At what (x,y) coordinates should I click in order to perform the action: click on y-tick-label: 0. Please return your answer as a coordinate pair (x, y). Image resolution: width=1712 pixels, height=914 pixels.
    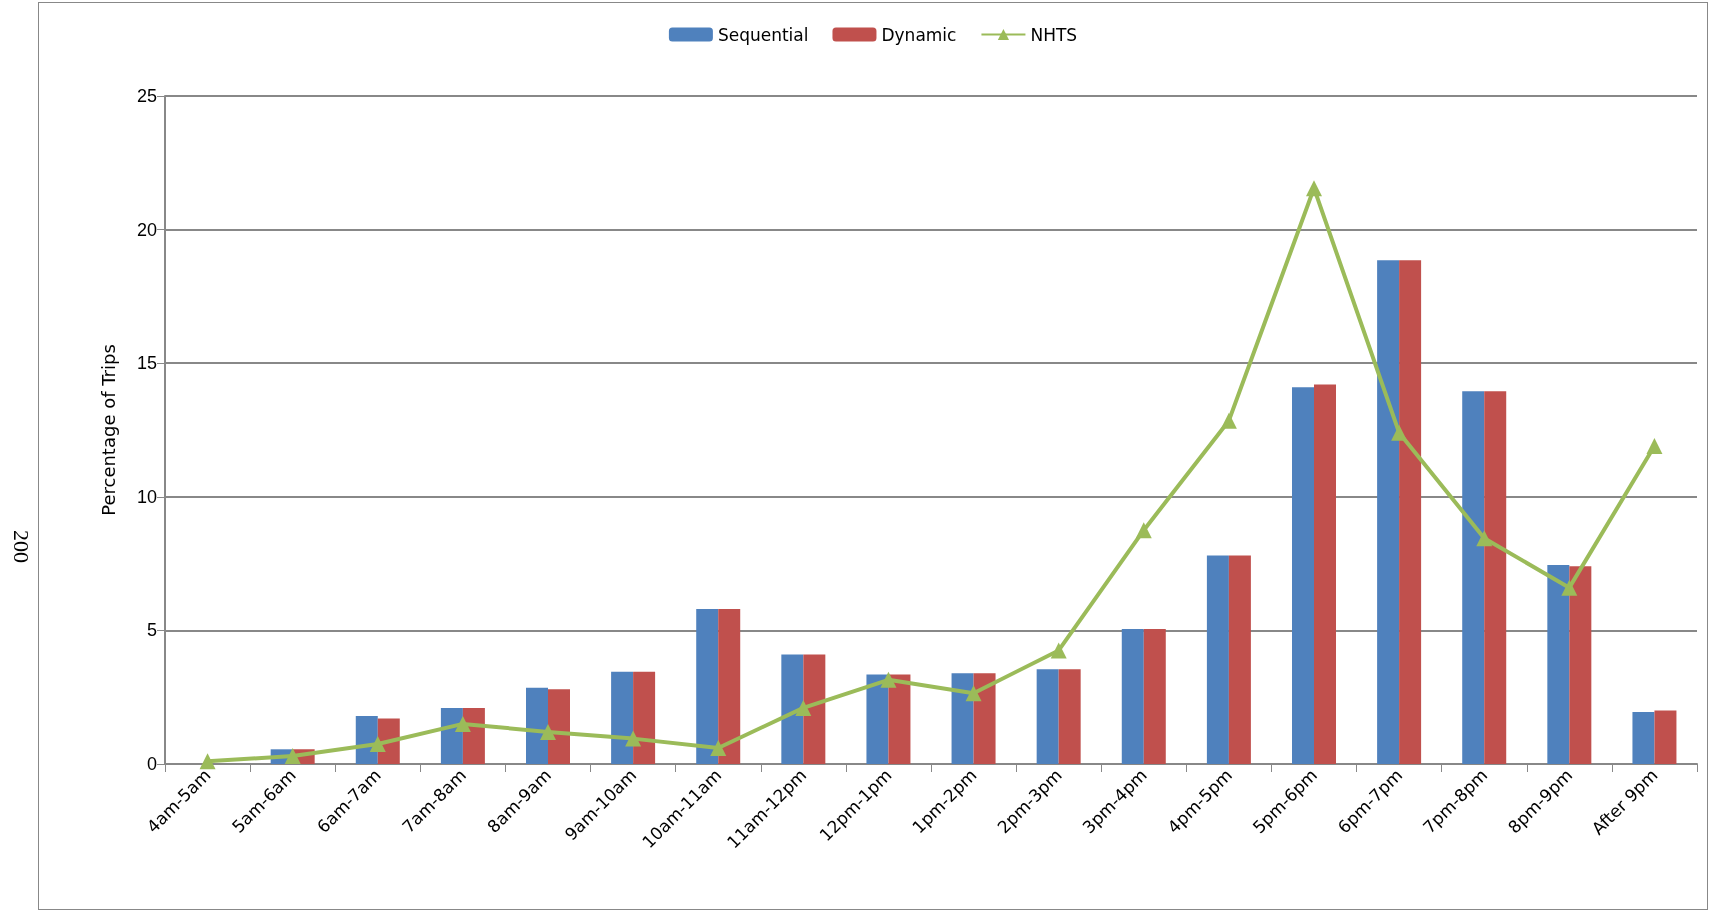
    Looking at the image, I should click on (151, 764).